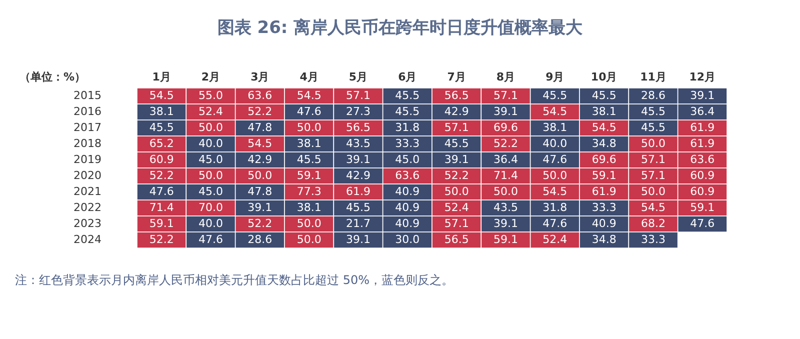 The image size is (800, 339). I want to click on y-tick-label: 2020, so click(88, 175).